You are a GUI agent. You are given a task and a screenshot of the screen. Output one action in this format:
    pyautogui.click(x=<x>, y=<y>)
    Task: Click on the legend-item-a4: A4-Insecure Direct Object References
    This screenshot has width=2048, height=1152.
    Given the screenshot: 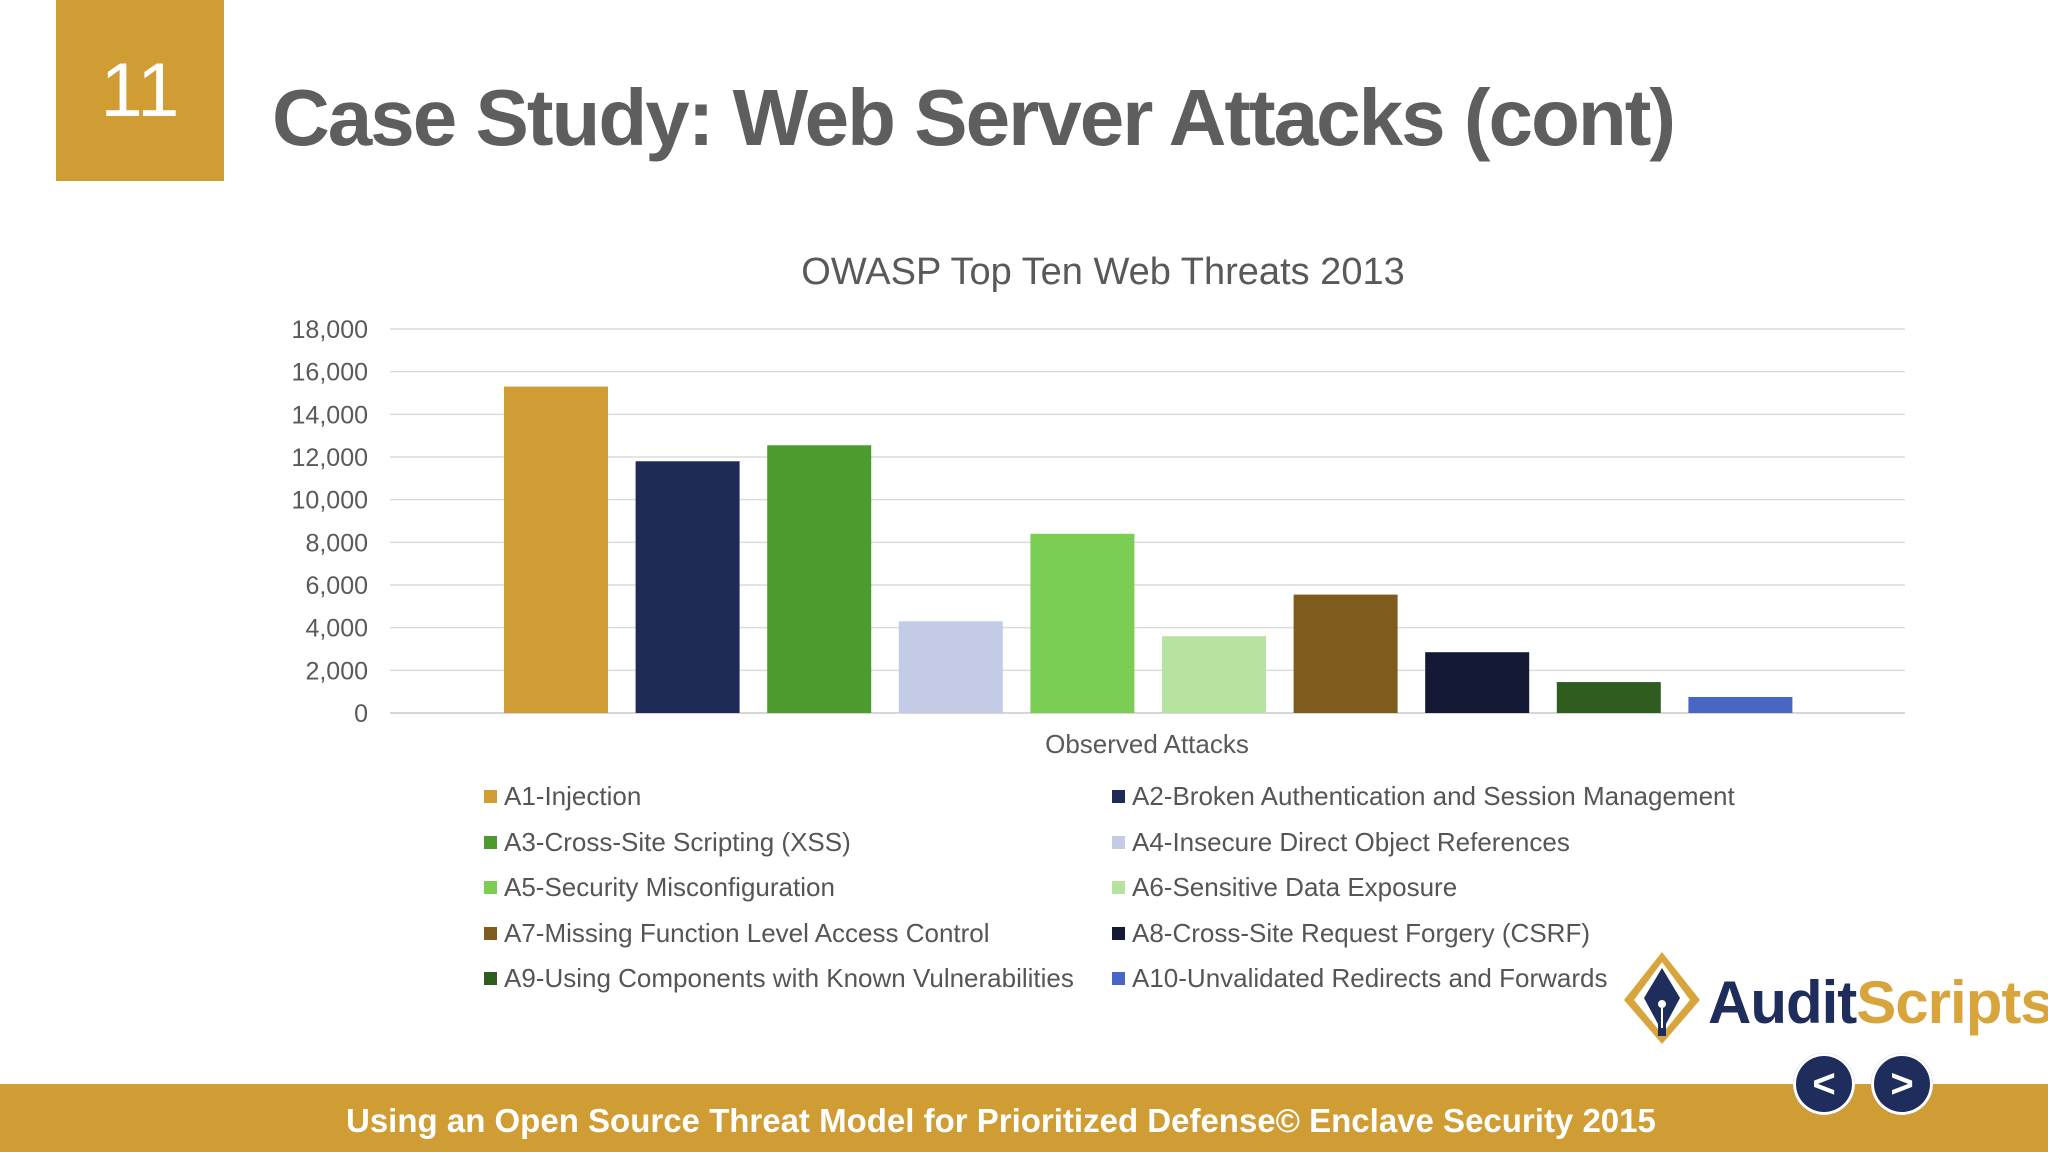 What is the action you would take?
    pyautogui.click(x=1428, y=843)
    